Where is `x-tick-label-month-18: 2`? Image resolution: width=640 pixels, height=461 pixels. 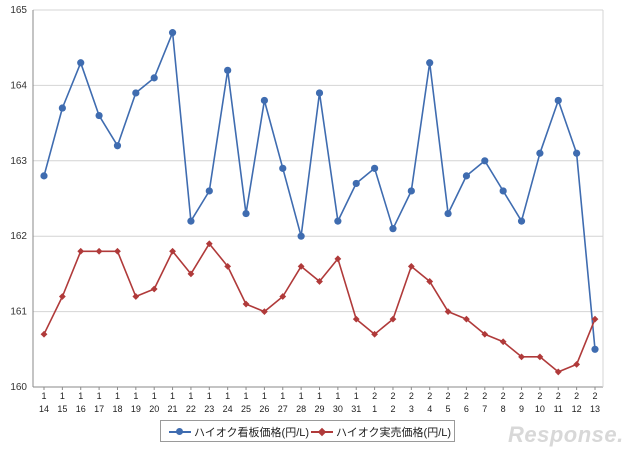 x-tick-label-month-18: 2 is located at coordinates (374, 396).